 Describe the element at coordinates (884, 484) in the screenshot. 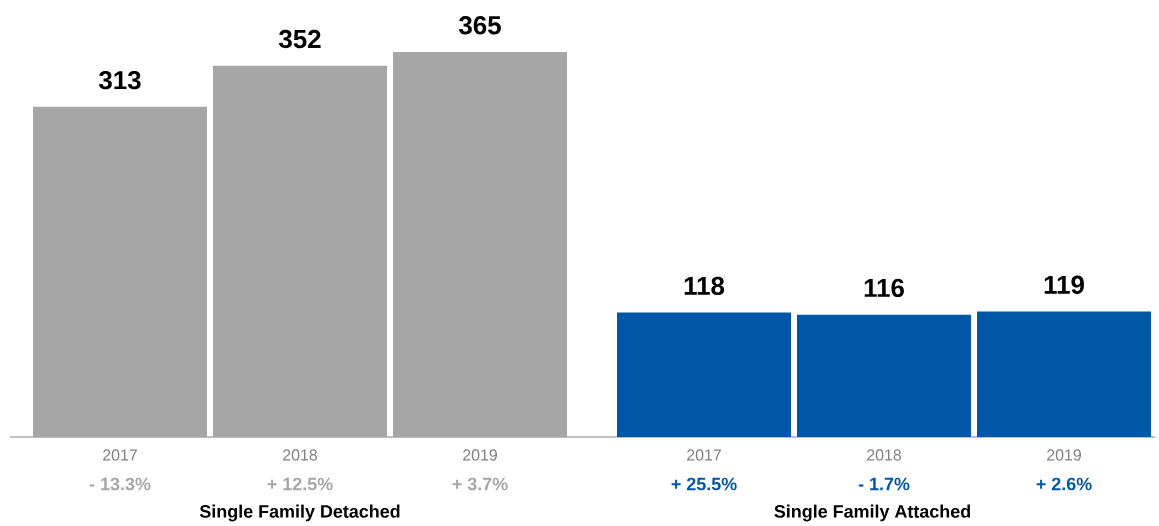

I see `text: - 1.7%` at that location.